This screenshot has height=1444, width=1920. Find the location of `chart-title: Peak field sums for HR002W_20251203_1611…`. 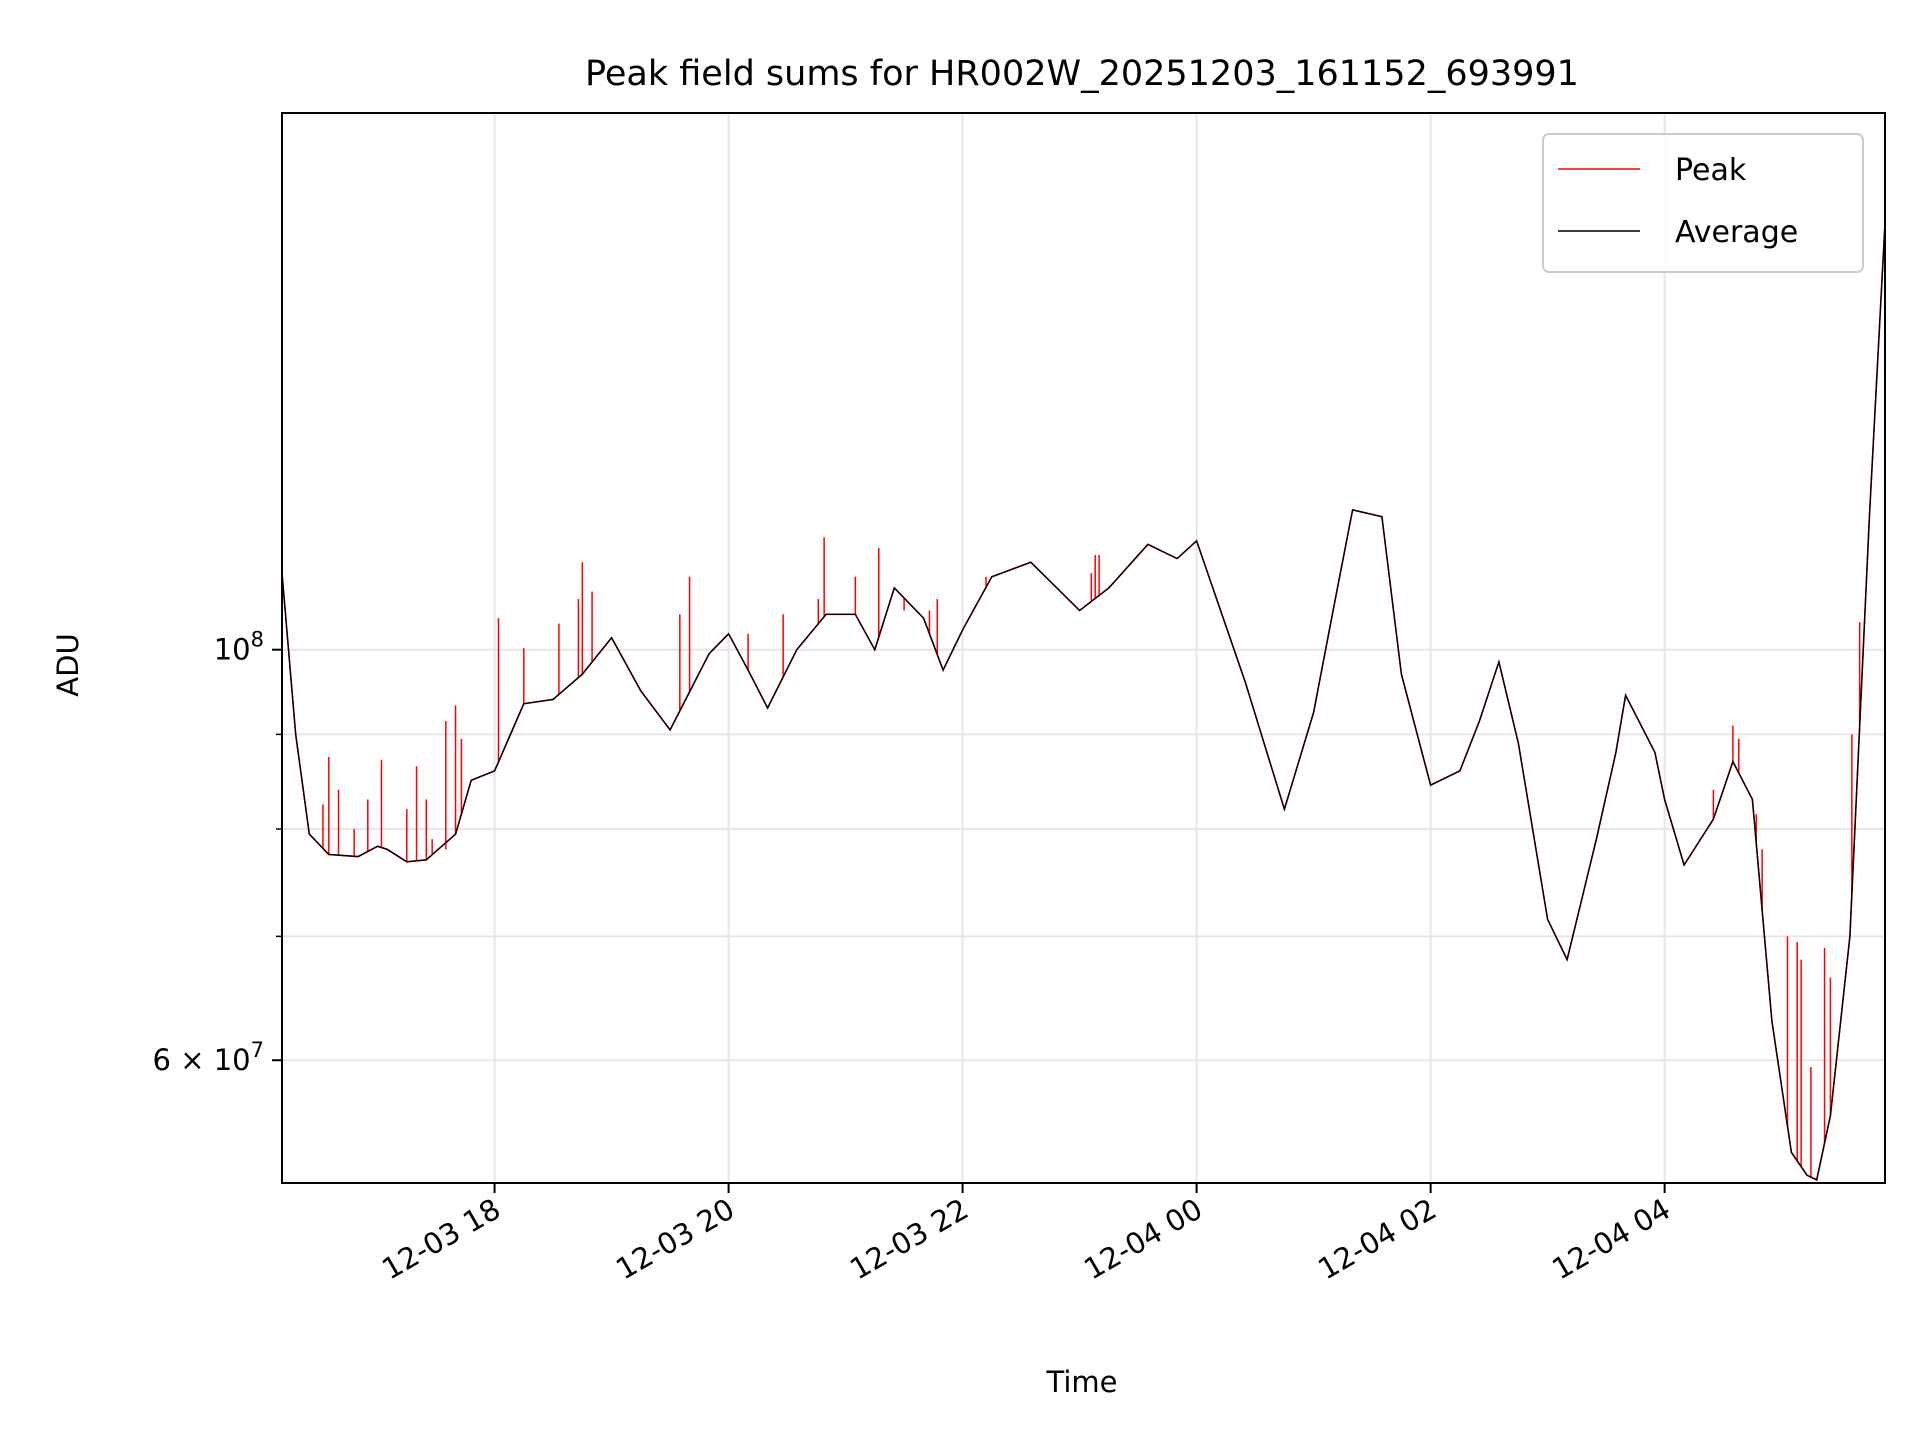

chart-title: Peak field sums for HR002W_20251203_1611… is located at coordinates (1082, 74).